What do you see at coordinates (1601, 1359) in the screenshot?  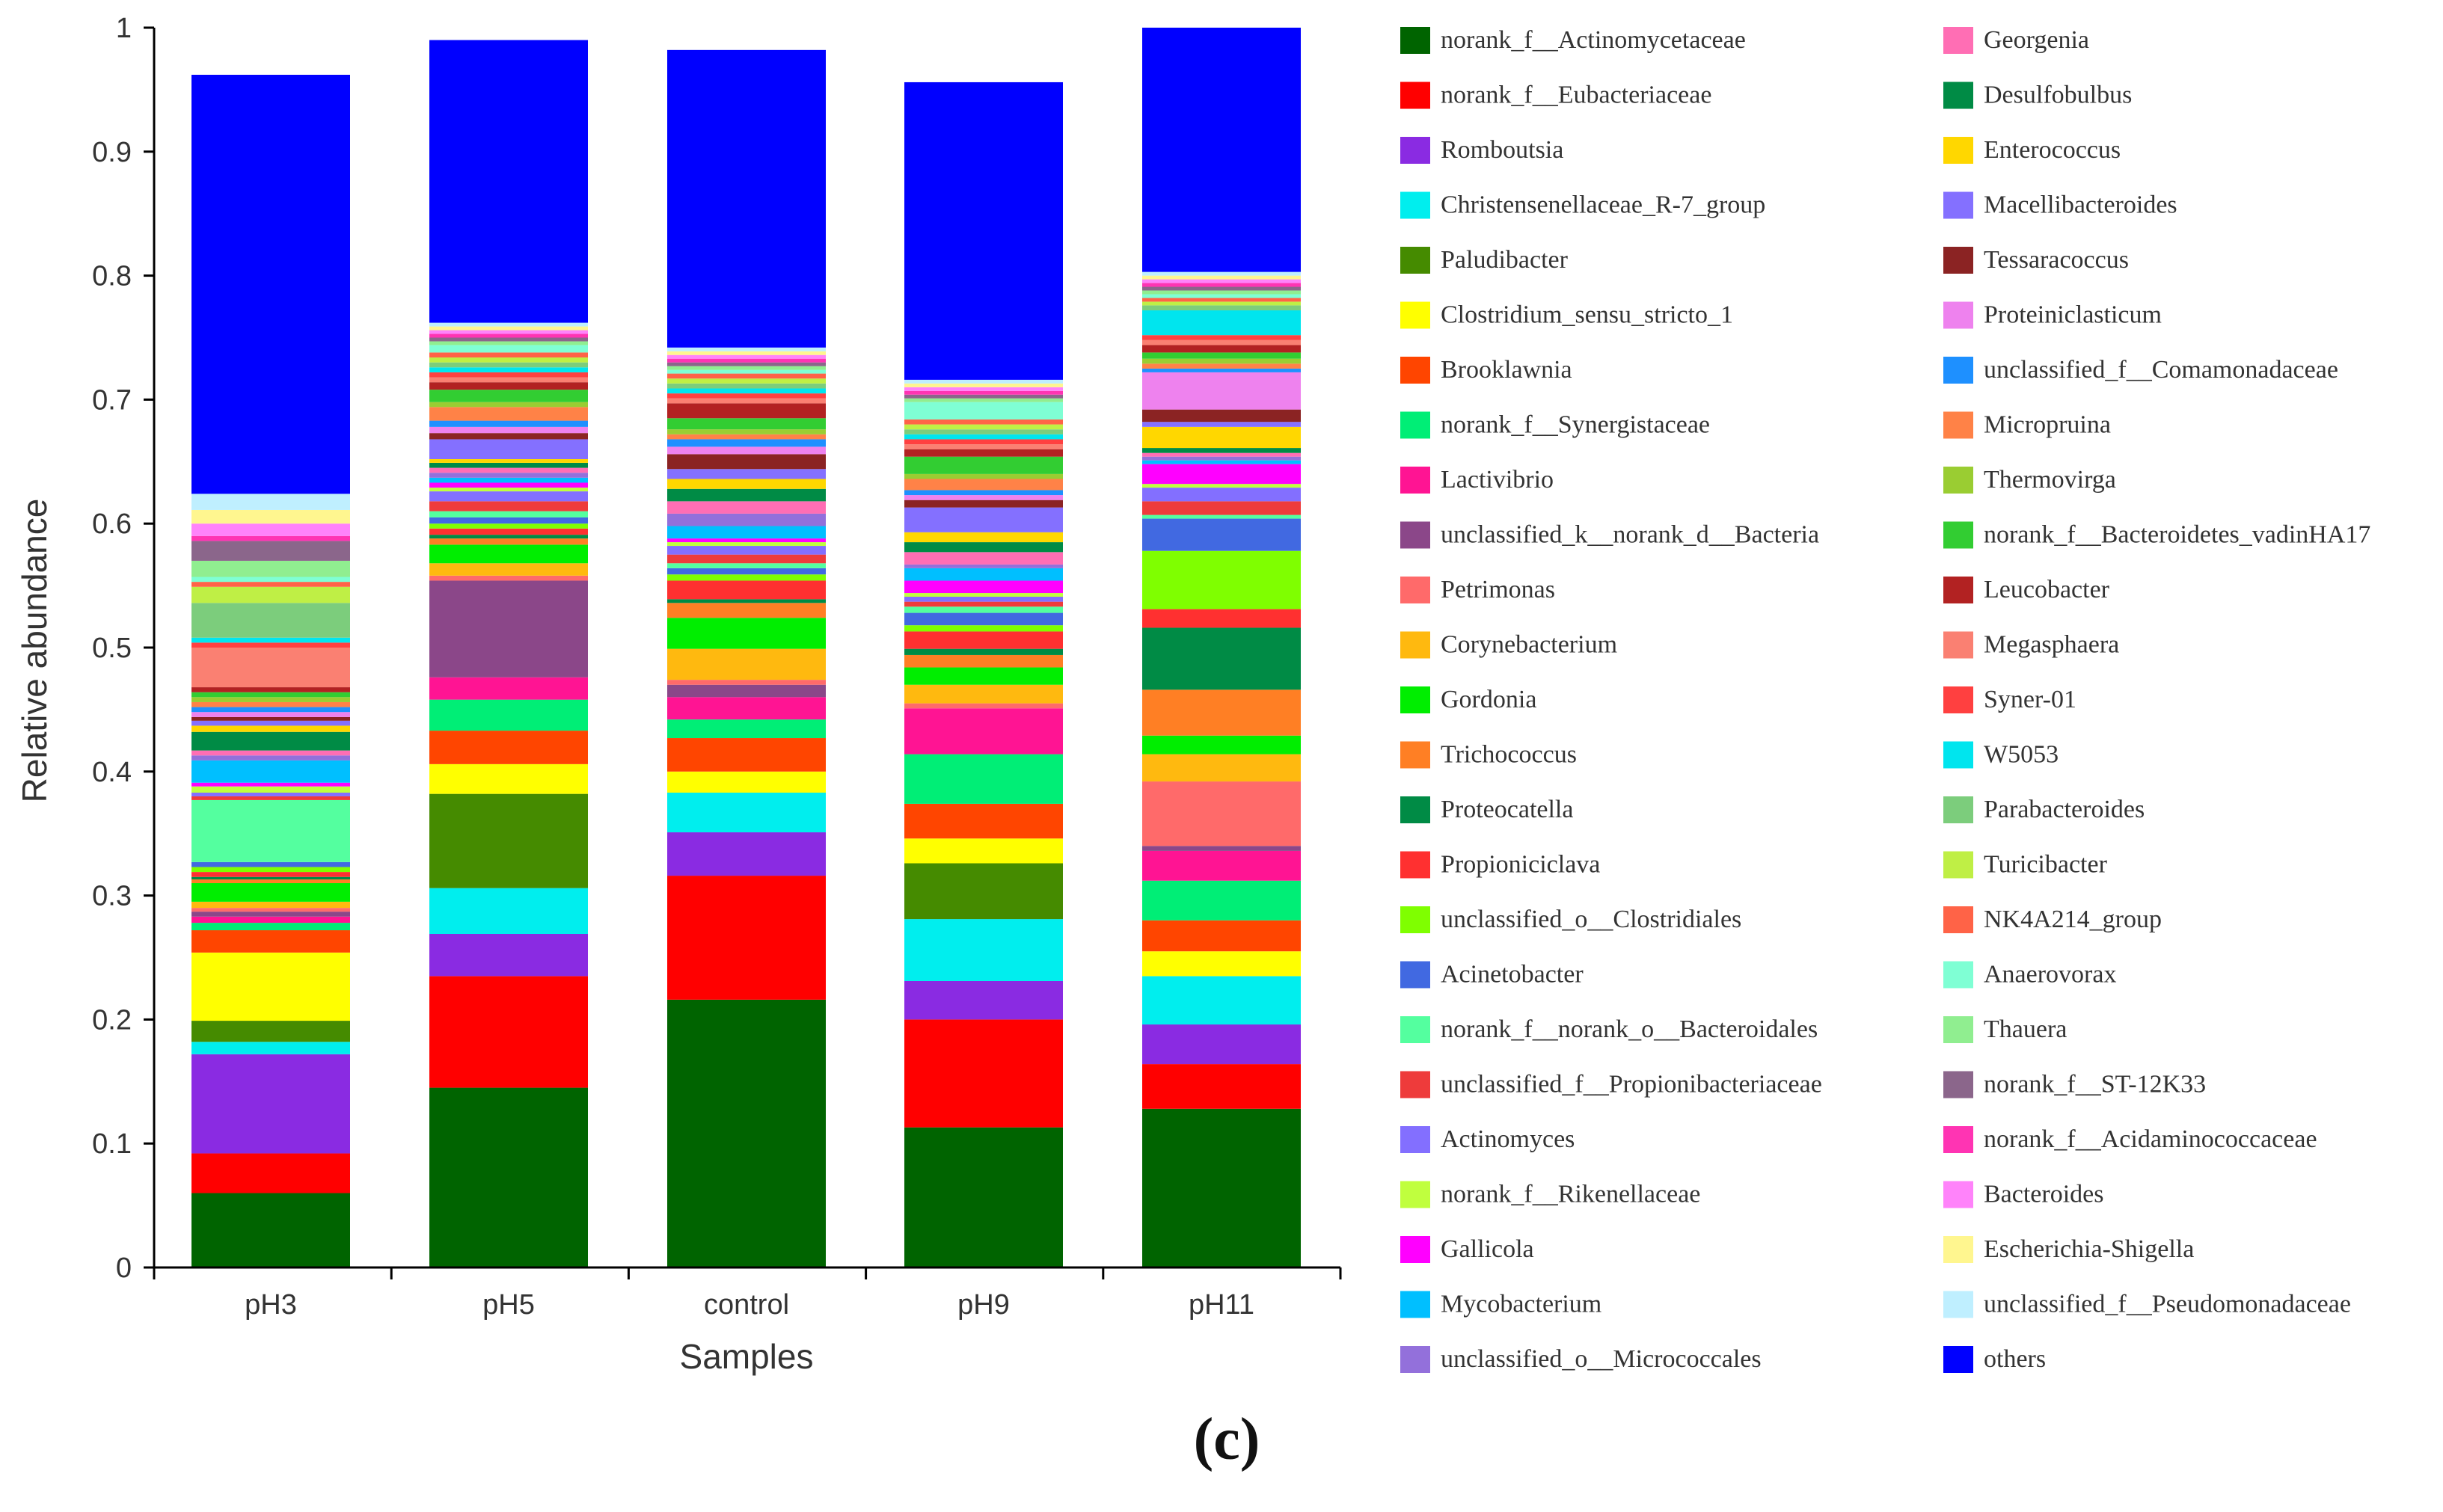 I see `legend-label: unclassified_o__Micrococcales` at bounding box center [1601, 1359].